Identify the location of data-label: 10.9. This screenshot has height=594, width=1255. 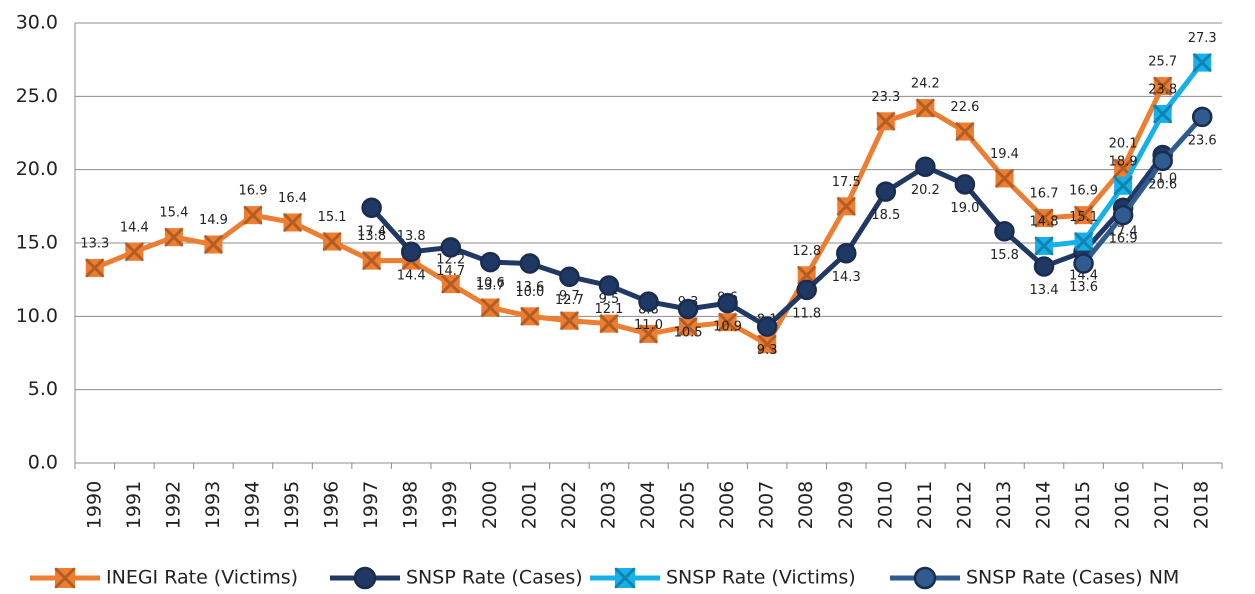
(727, 327).